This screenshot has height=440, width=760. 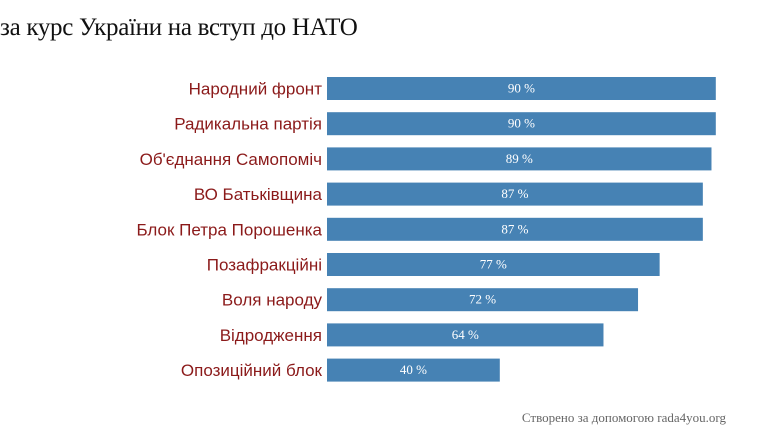 I want to click on value-label-5: 77 %, so click(x=493, y=264).